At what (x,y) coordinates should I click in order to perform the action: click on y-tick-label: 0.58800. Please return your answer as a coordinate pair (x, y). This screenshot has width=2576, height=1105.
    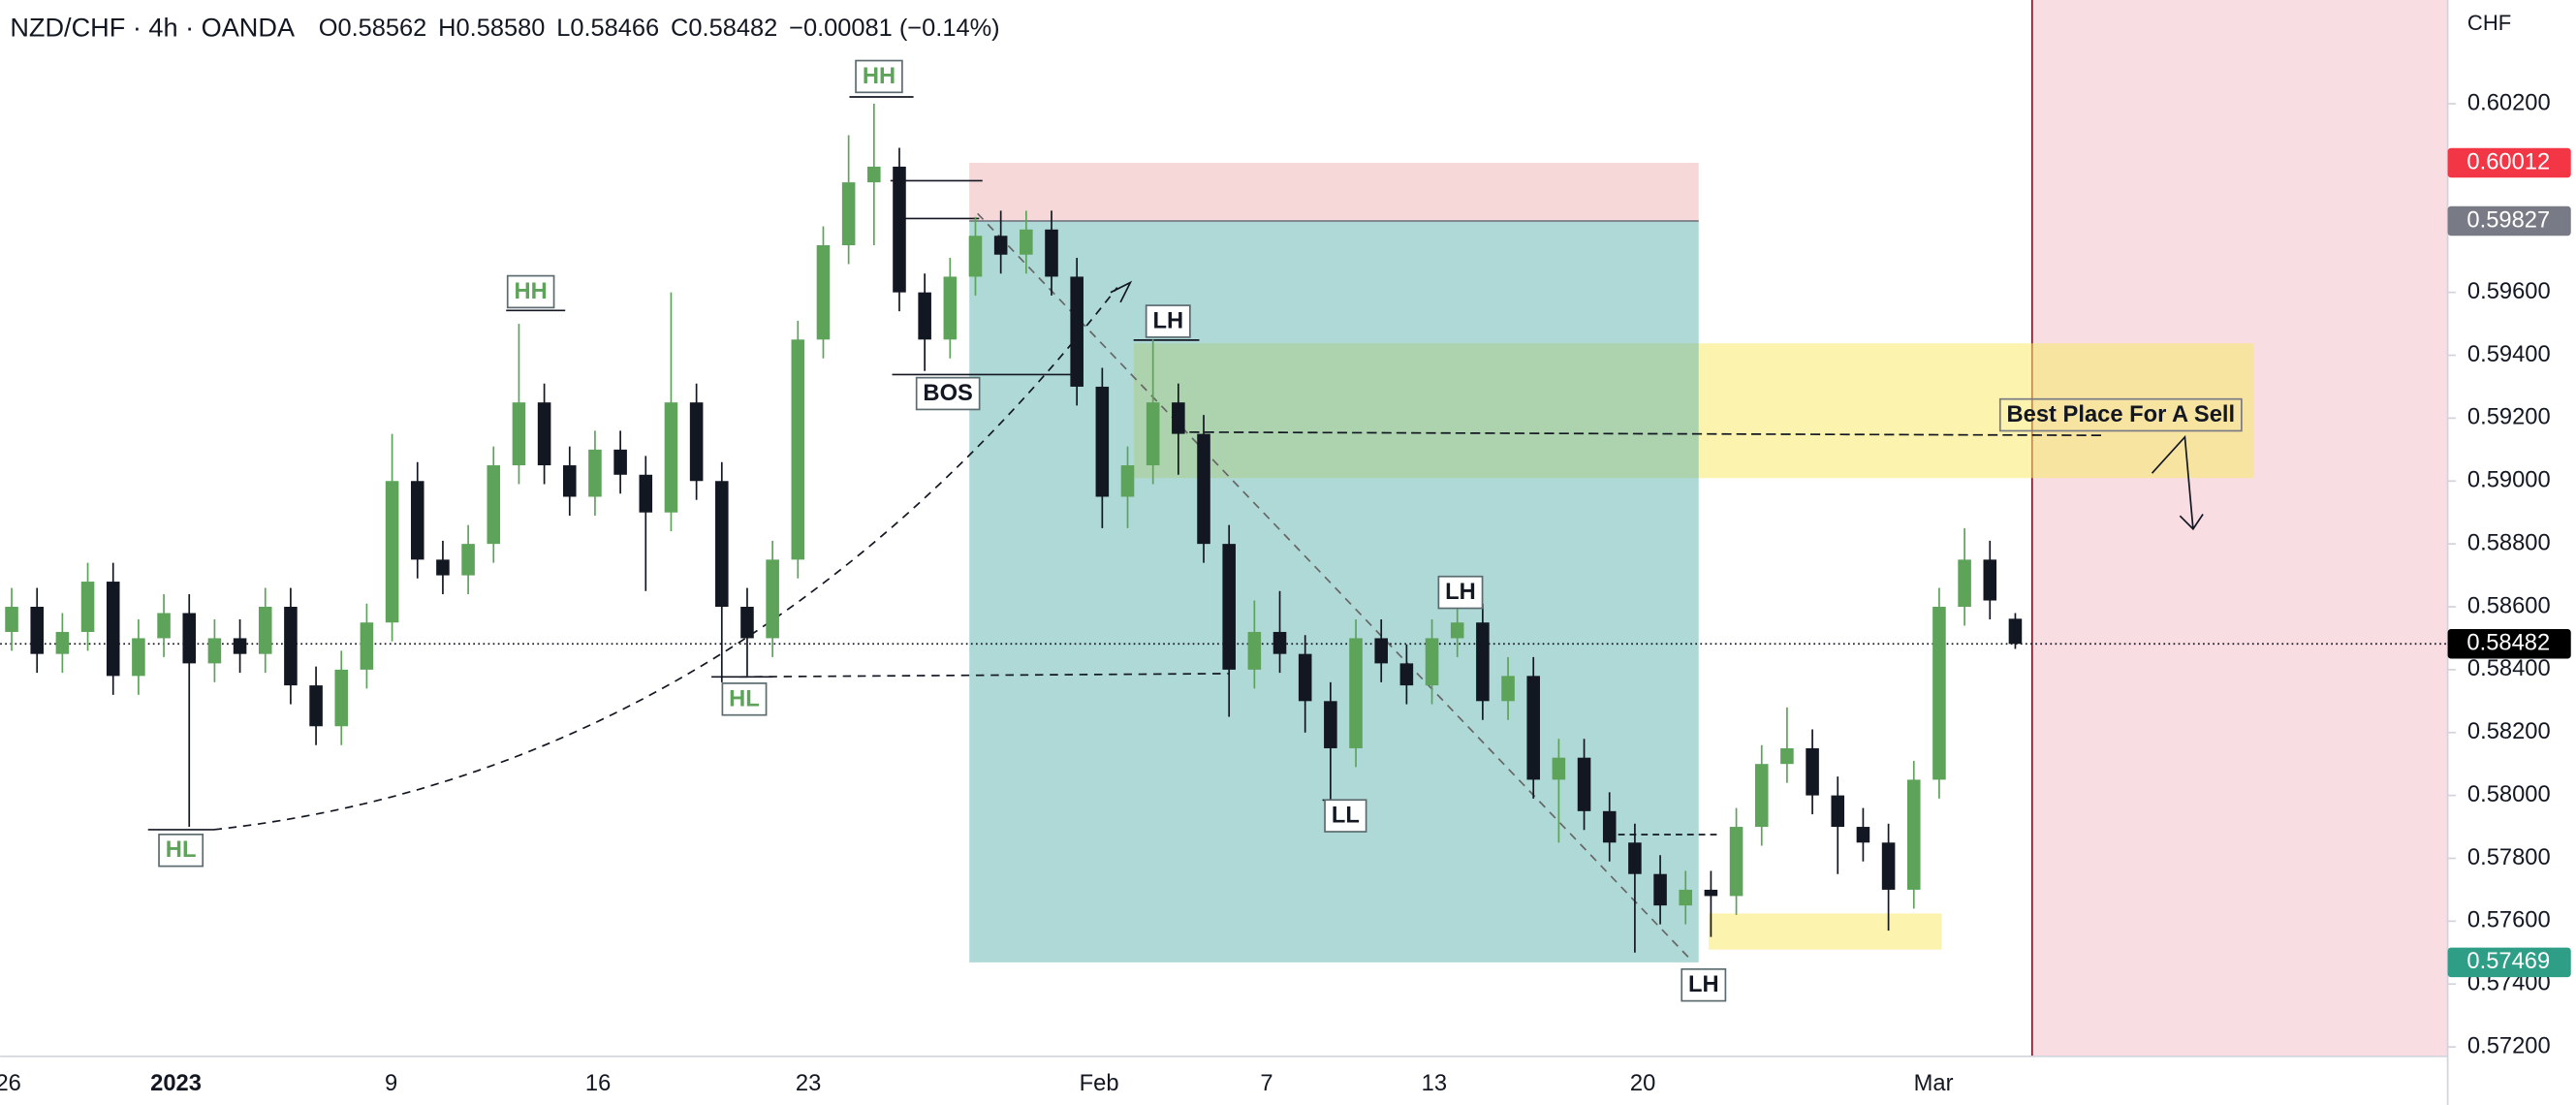
    Looking at the image, I should click on (2509, 542).